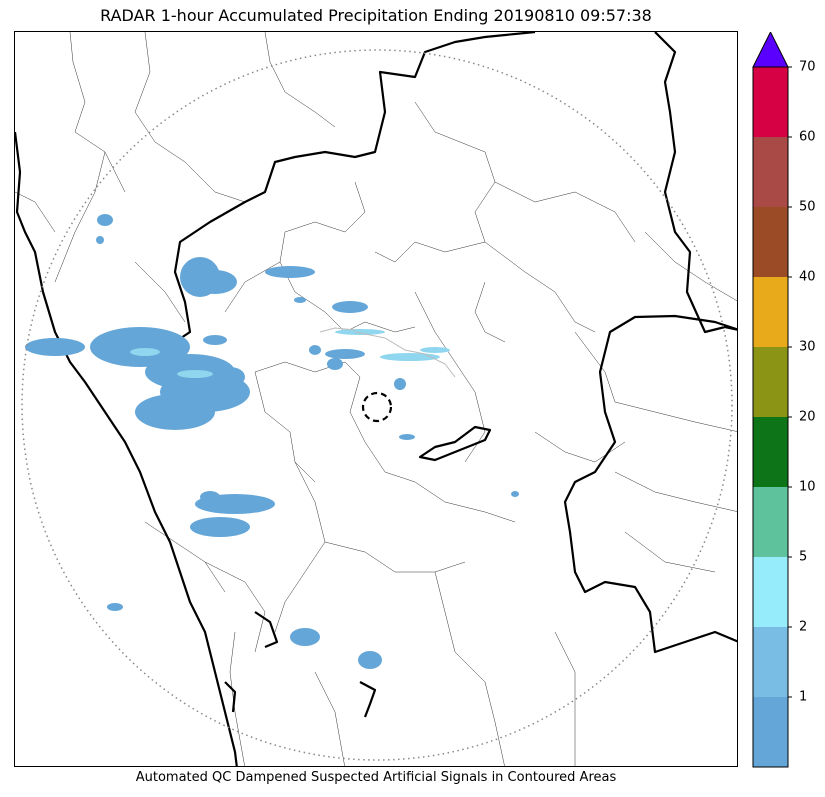 The width and height of the screenshot is (825, 797). What do you see at coordinates (807, 137) in the screenshot?
I see `colorbar-tick-label: 60` at bounding box center [807, 137].